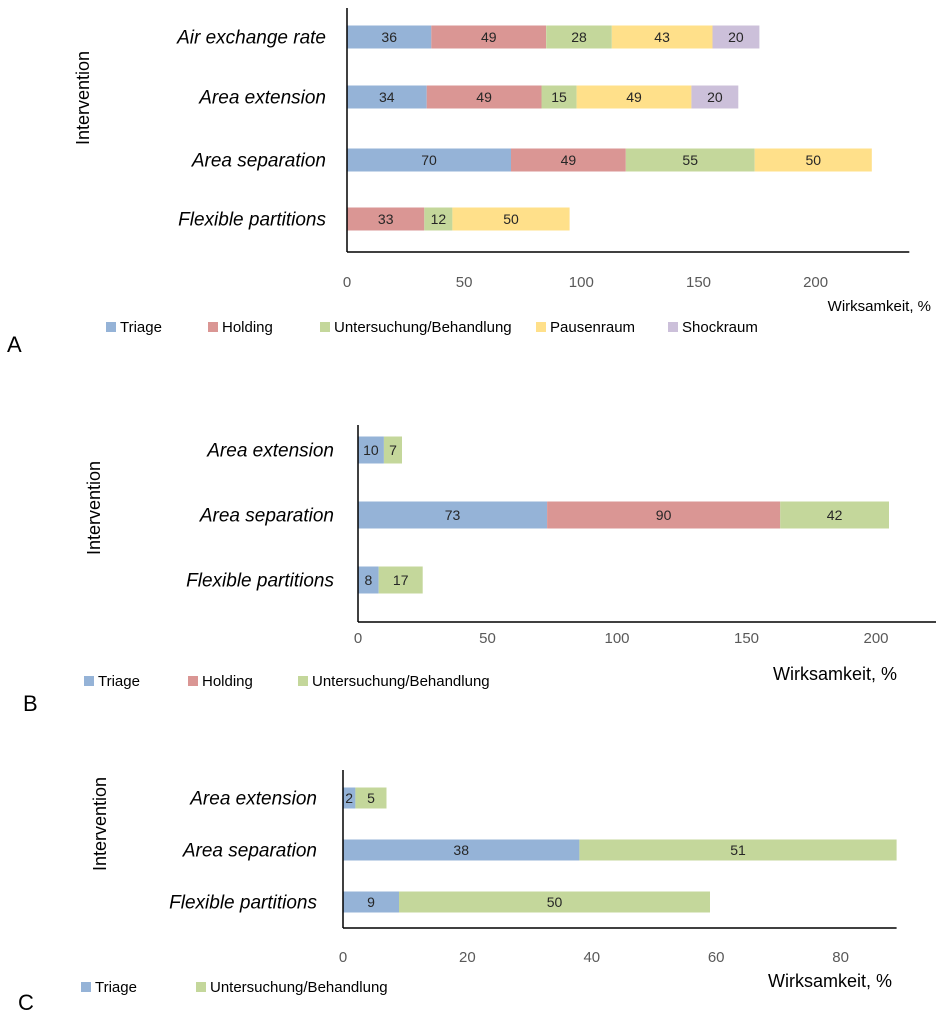  What do you see at coordinates (251, 38) in the screenshot?
I see `pa-category-label: Air exchange rate` at bounding box center [251, 38].